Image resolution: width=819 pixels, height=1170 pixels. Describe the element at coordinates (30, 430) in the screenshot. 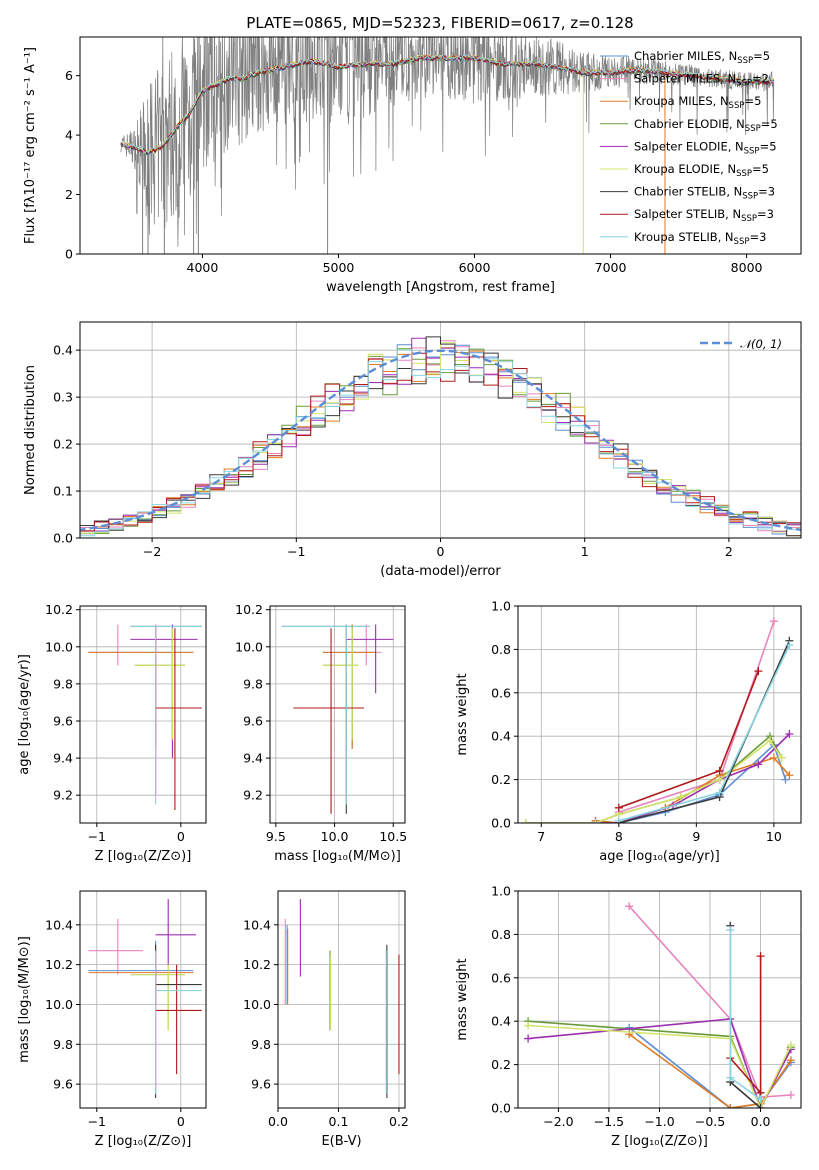

I see `residuals-ylabel: Normed distribution` at that location.